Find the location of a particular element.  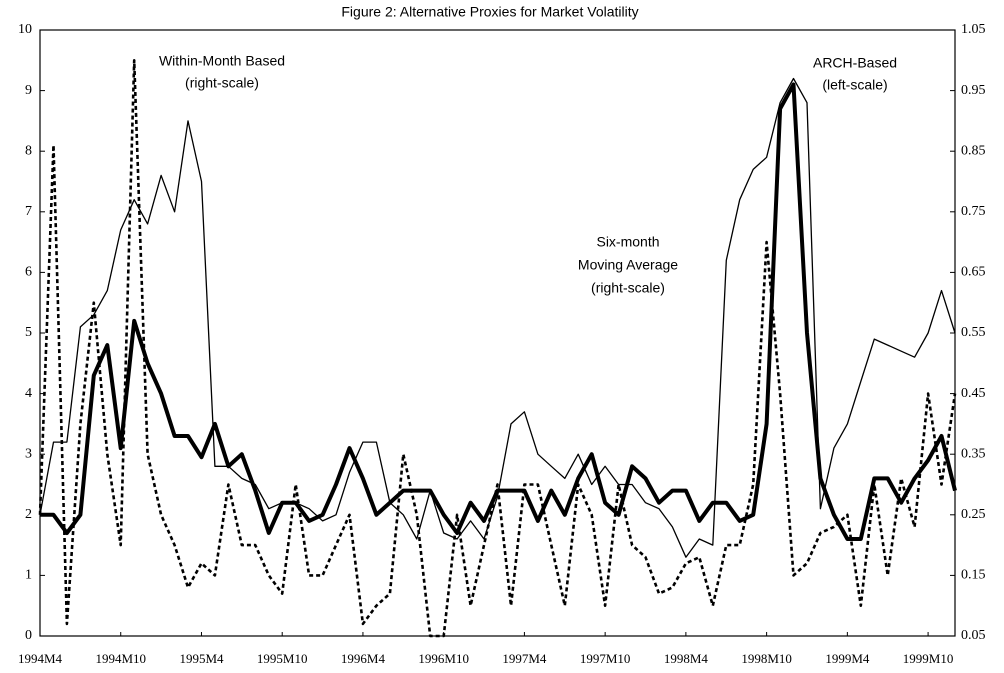

y-tick-label: 8 is located at coordinates (28, 150).